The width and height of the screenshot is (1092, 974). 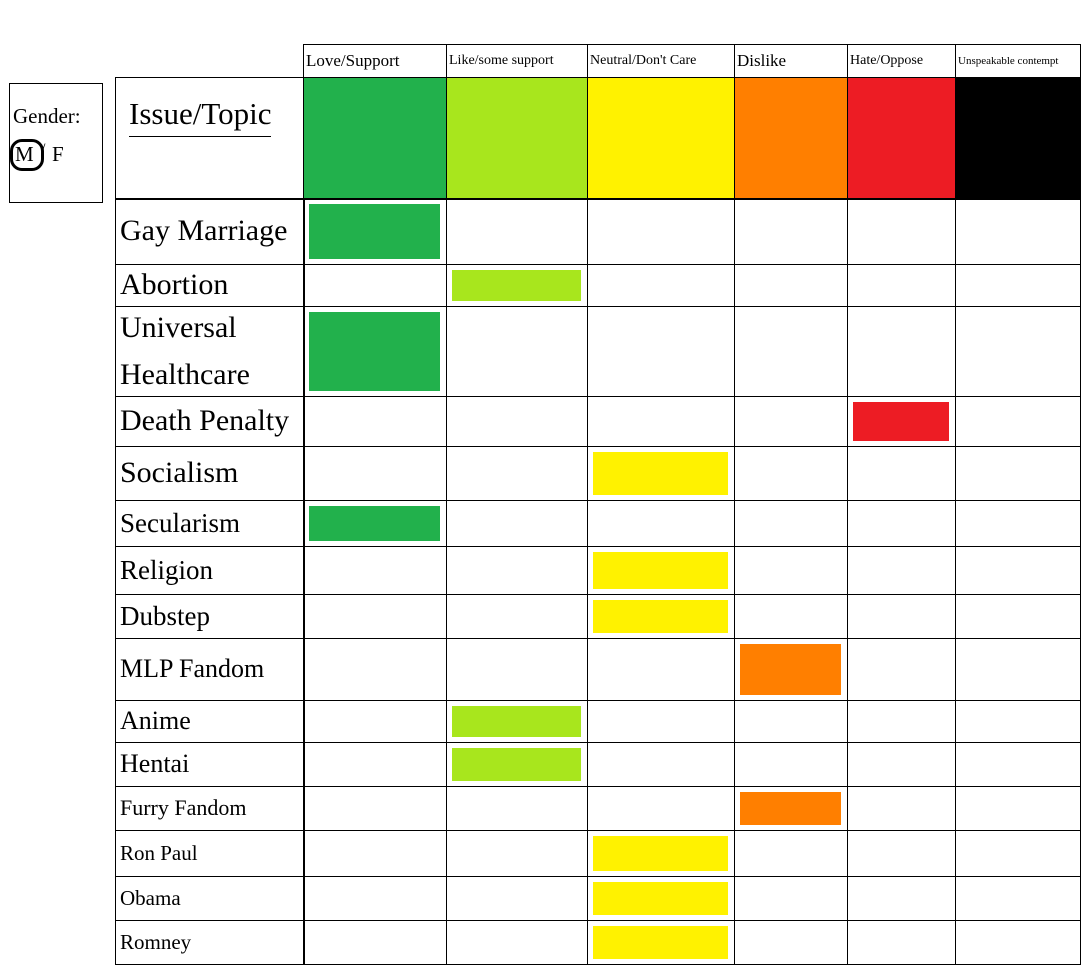 What do you see at coordinates (791, 61) in the screenshot?
I see `column-header: Dislike` at bounding box center [791, 61].